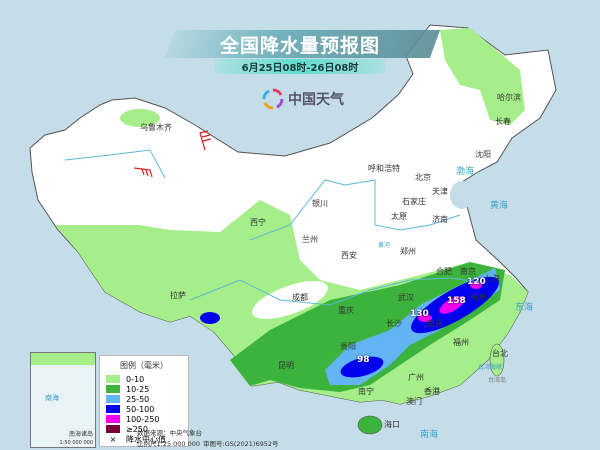 This screenshot has width=600, height=450. What do you see at coordinates (483, 154) in the screenshot?
I see `city-shenyang: 沈阳` at bounding box center [483, 154].